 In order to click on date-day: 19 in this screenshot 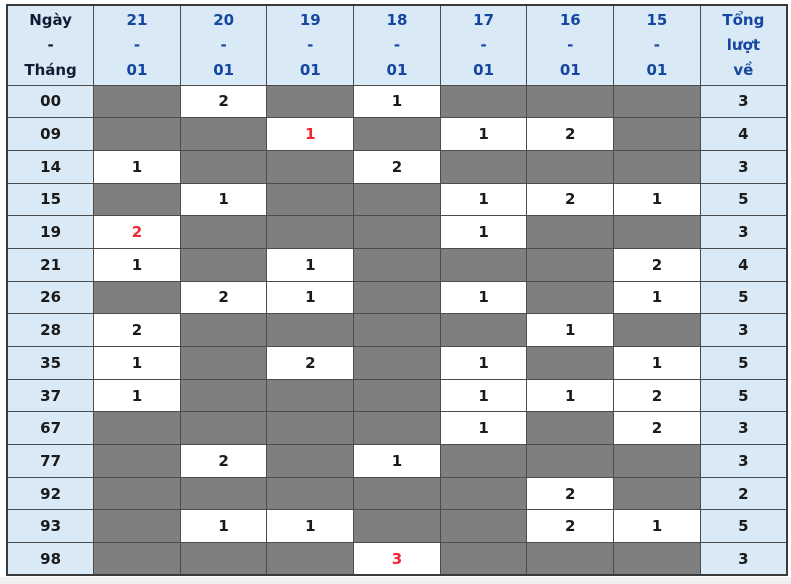, I will do `click(310, 19)`.